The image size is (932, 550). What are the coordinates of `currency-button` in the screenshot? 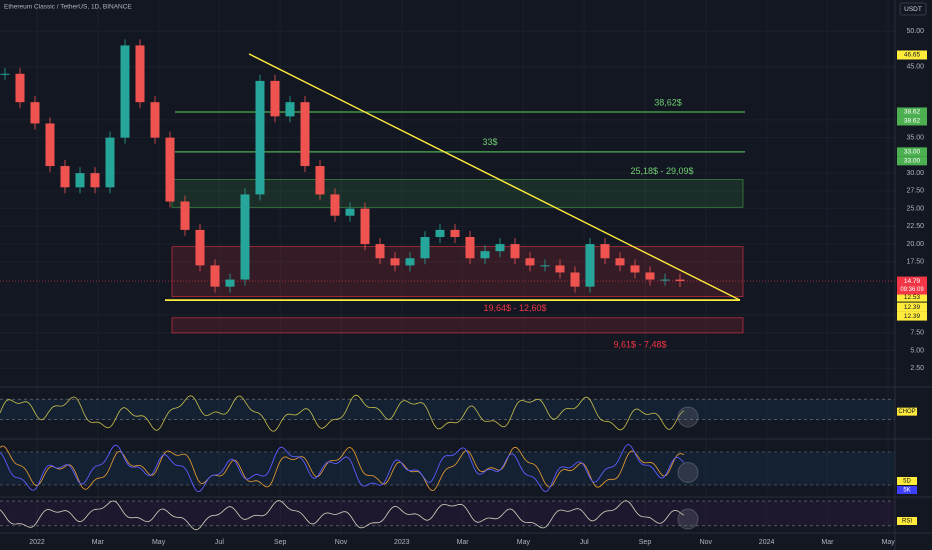 It's located at (913, 9).